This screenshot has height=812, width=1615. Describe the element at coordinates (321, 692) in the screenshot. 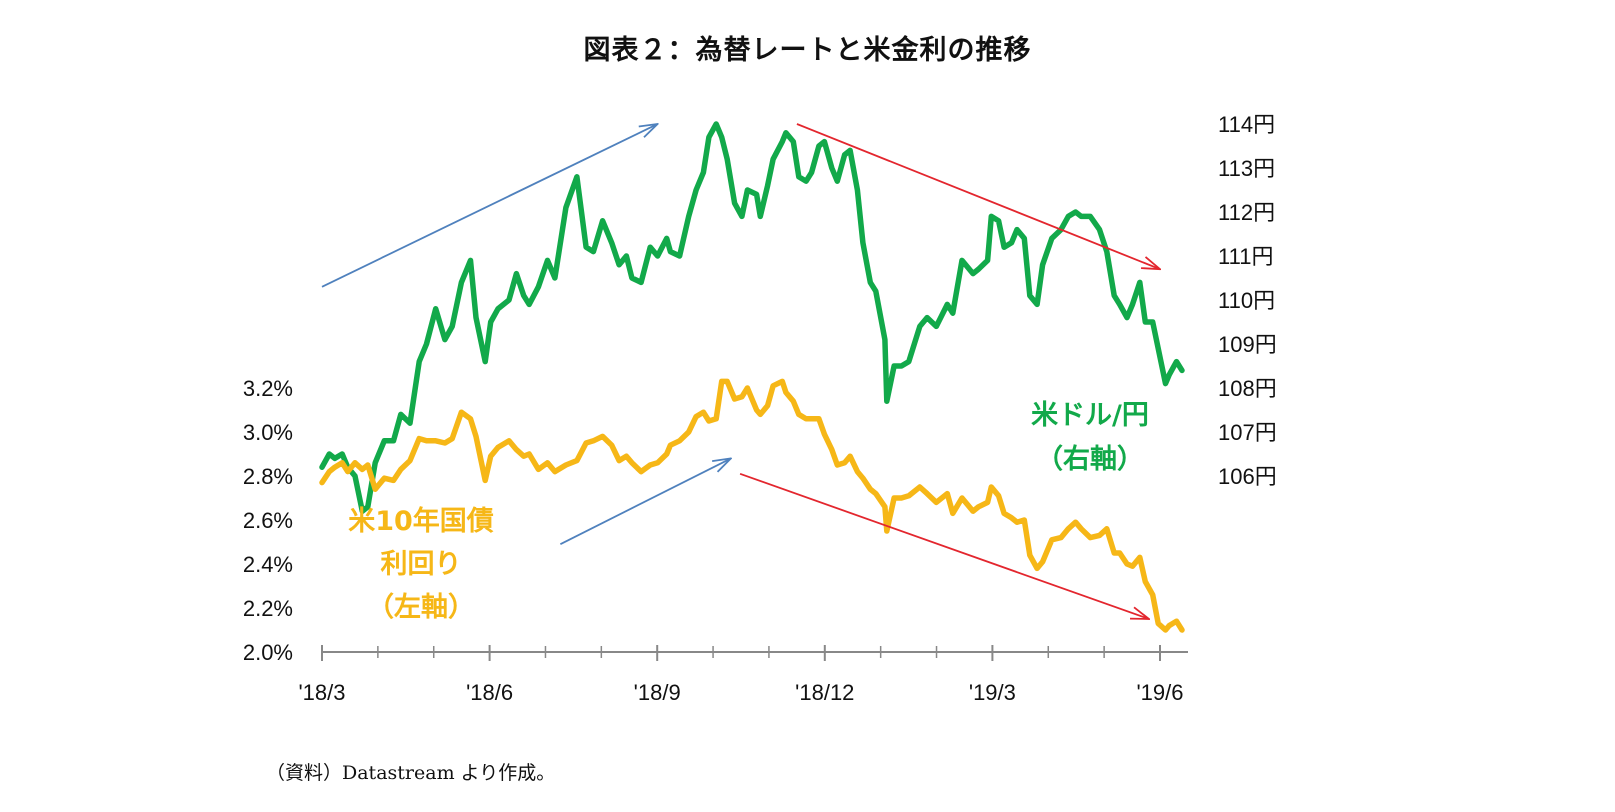

I see `x-tick-label: '18/3` at that location.